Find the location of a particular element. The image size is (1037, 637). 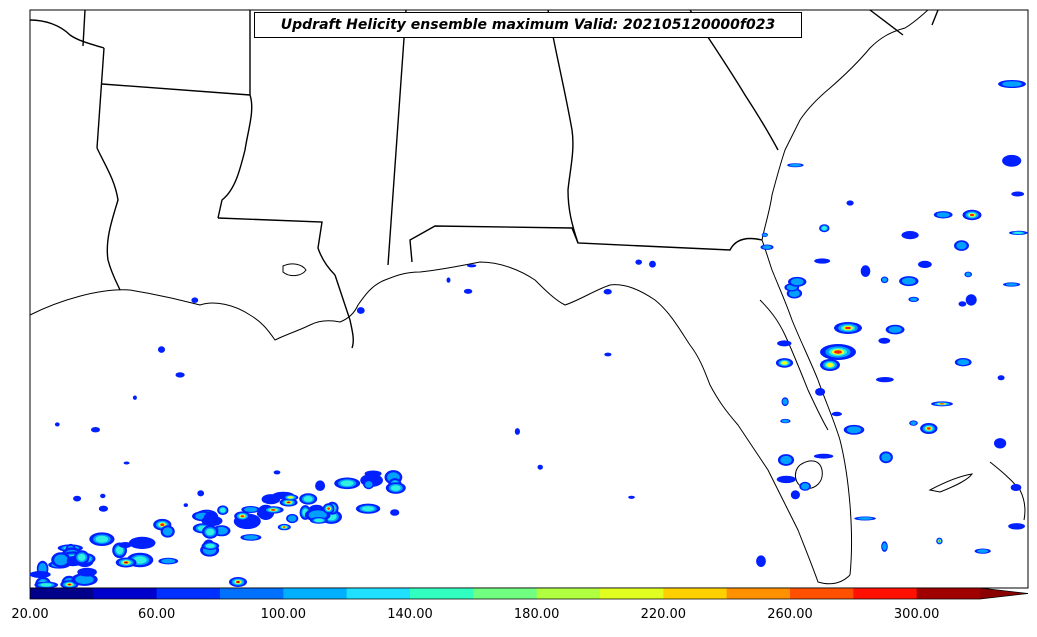

colorbar-tick-label: 220.00 is located at coordinates (663, 614).